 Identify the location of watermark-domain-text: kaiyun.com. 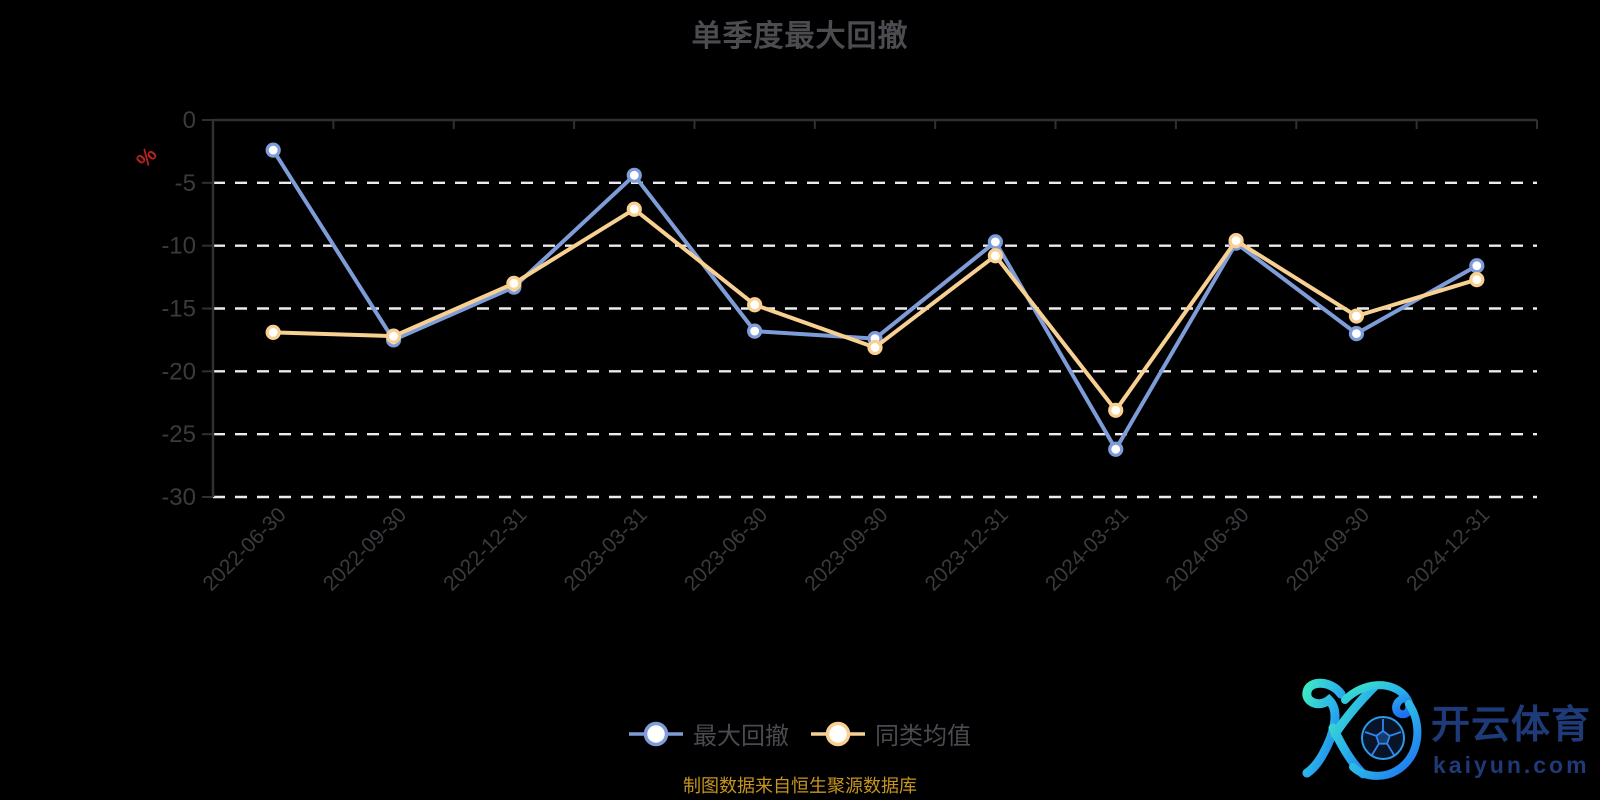
(1511, 765).